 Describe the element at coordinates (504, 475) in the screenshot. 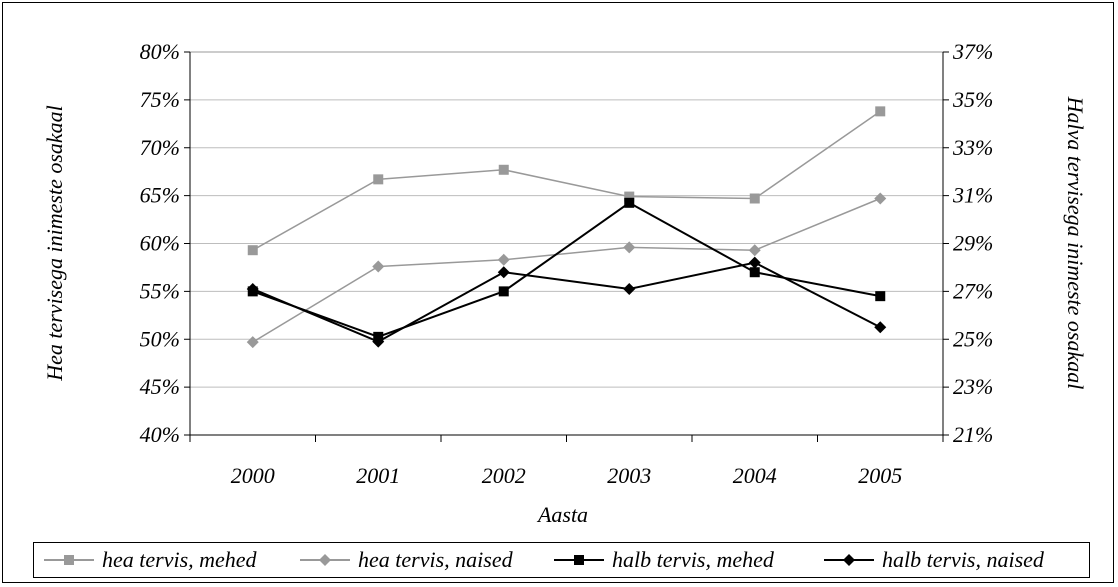

I see `x-tick-label: 2002` at that location.